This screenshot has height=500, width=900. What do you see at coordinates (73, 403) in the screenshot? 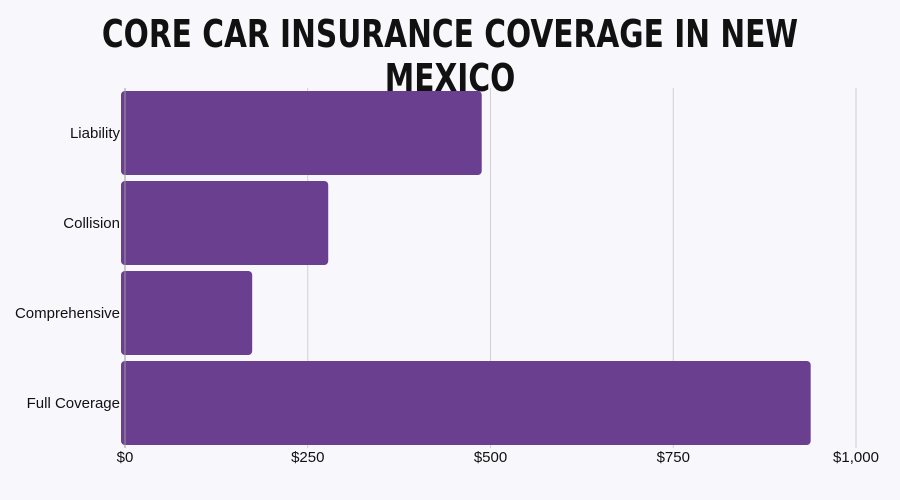
I see `category-label: Full Coverage` at bounding box center [73, 403].